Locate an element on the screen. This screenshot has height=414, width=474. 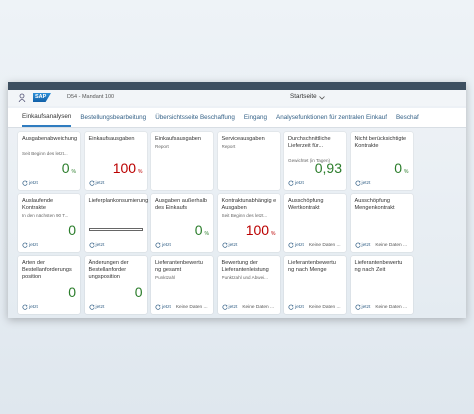
tab: Analysefunktionen für zentralen Einkauf is located at coordinates (331, 117).